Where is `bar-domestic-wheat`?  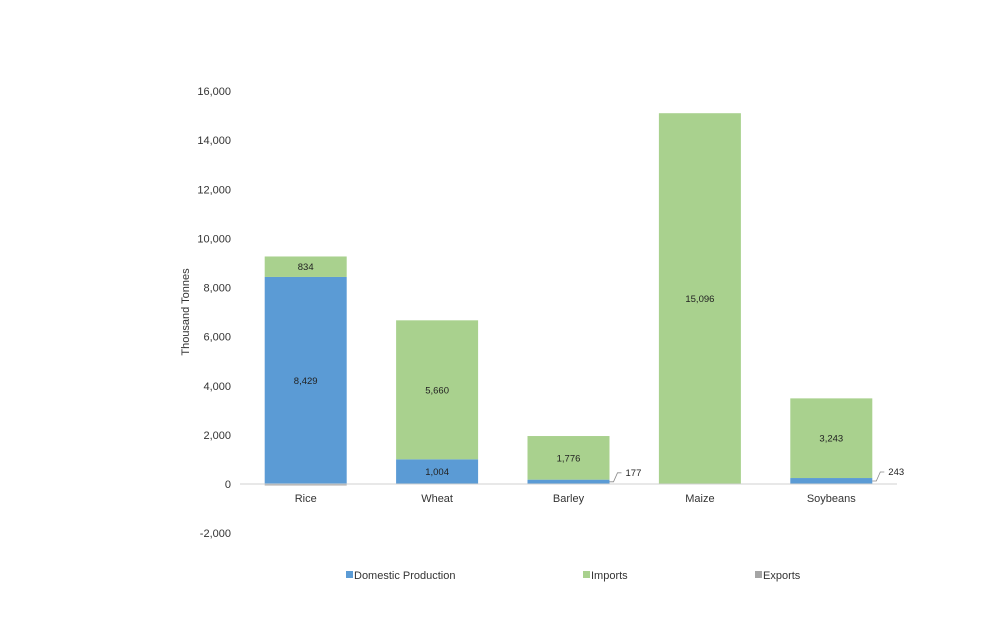
bar-domestic-wheat is located at coordinates (437, 471).